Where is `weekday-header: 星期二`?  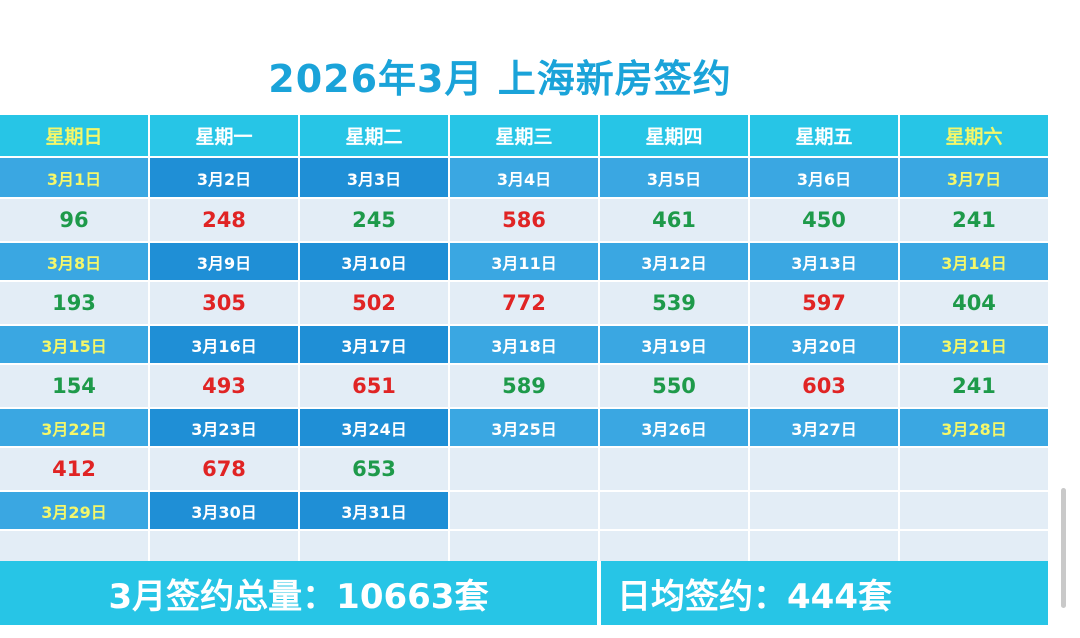 weekday-header: 星期二 is located at coordinates (374, 135).